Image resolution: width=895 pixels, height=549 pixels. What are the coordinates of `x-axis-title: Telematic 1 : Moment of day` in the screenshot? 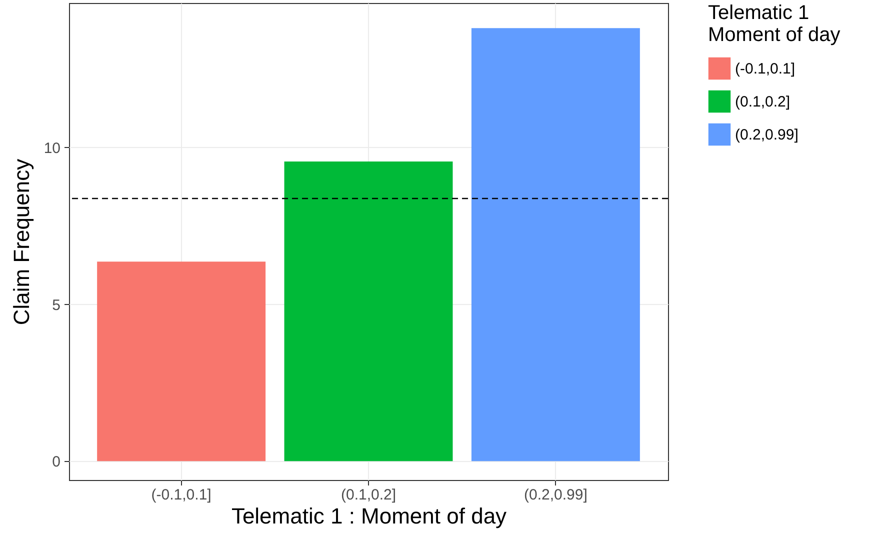 It's located at (369, 516).